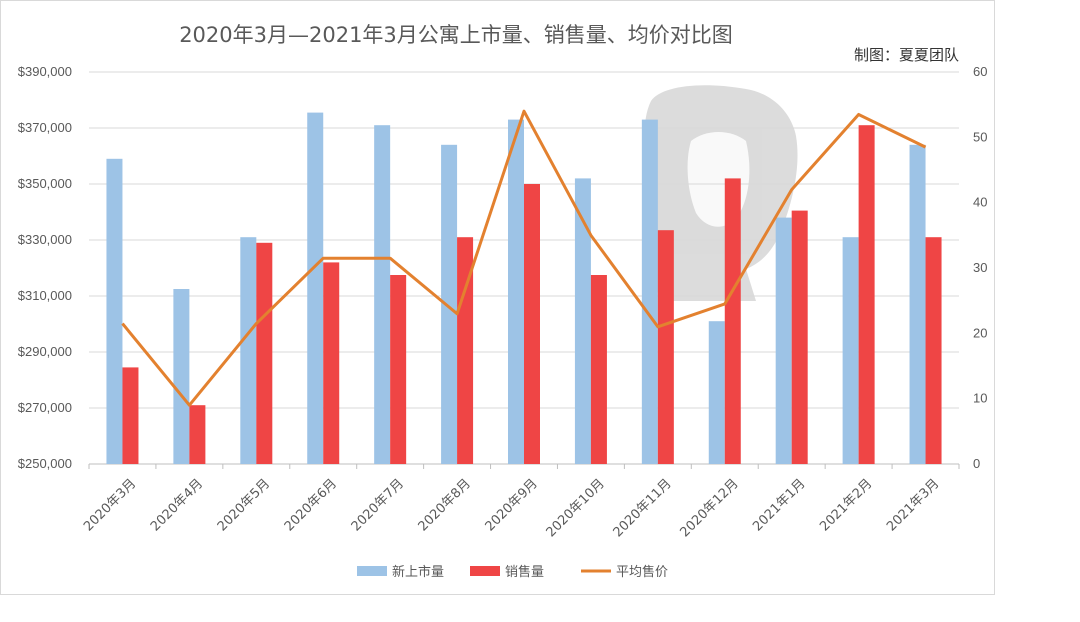 The height and width of the screenshot is (622, 1080). I want to click on y-left-tick-label: $350,000, so click(45, 183).